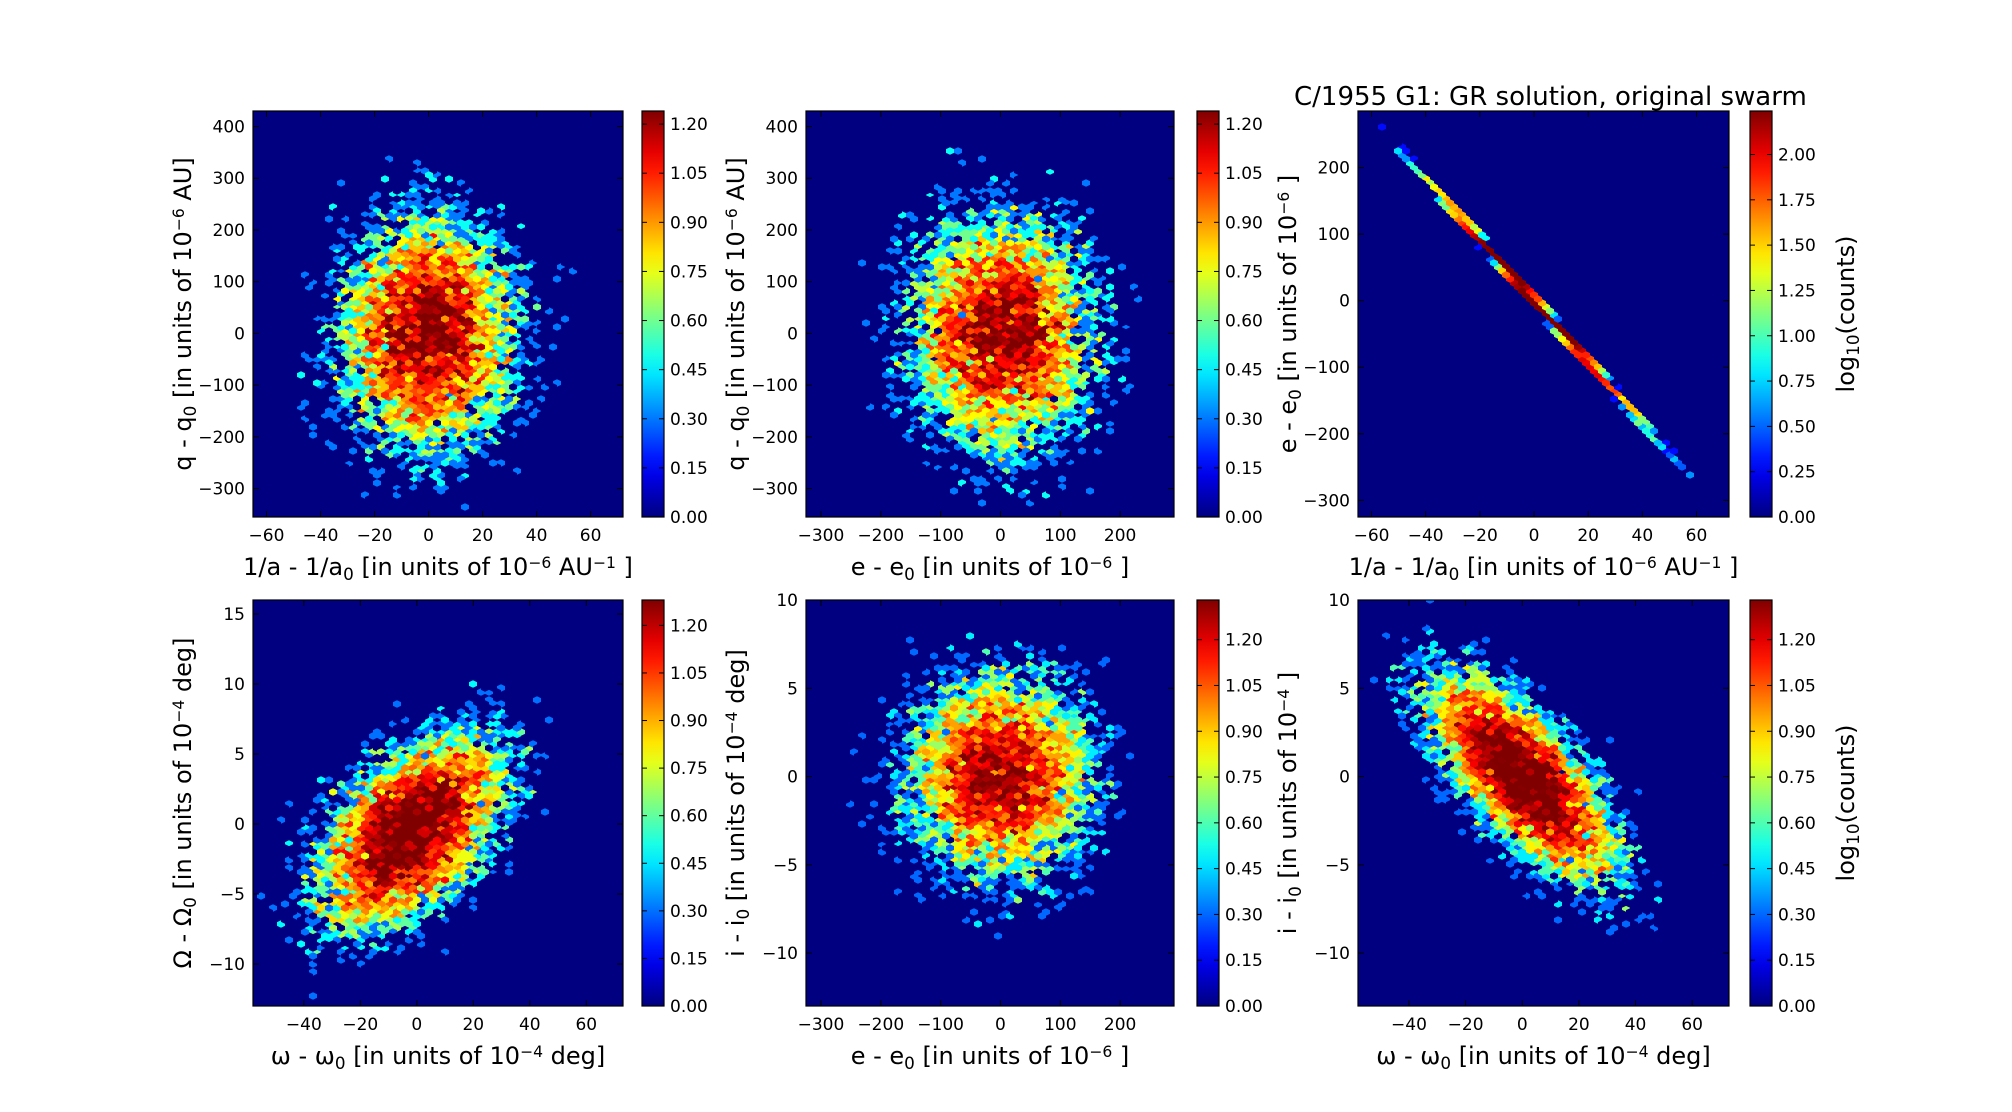  What do you see at coordinates (1761, 314) in the screenshot?
I see `colorbar-gradient` at bounding box center [1761, 314].